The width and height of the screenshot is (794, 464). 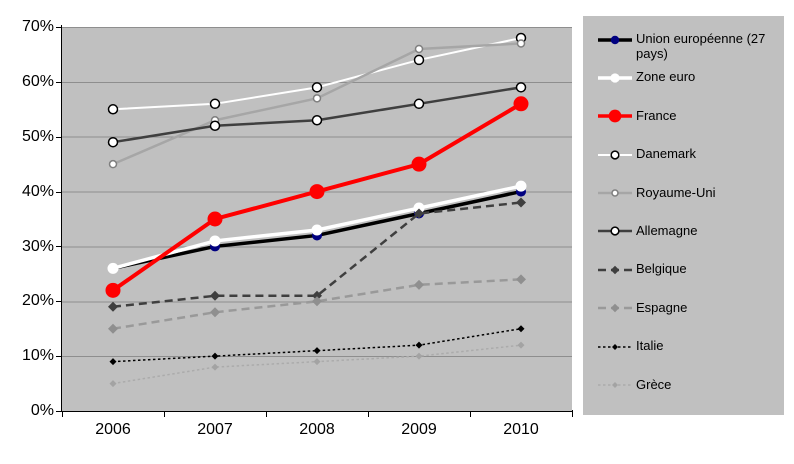 I want to click on y-axis-line, so click(x=61, y=218).